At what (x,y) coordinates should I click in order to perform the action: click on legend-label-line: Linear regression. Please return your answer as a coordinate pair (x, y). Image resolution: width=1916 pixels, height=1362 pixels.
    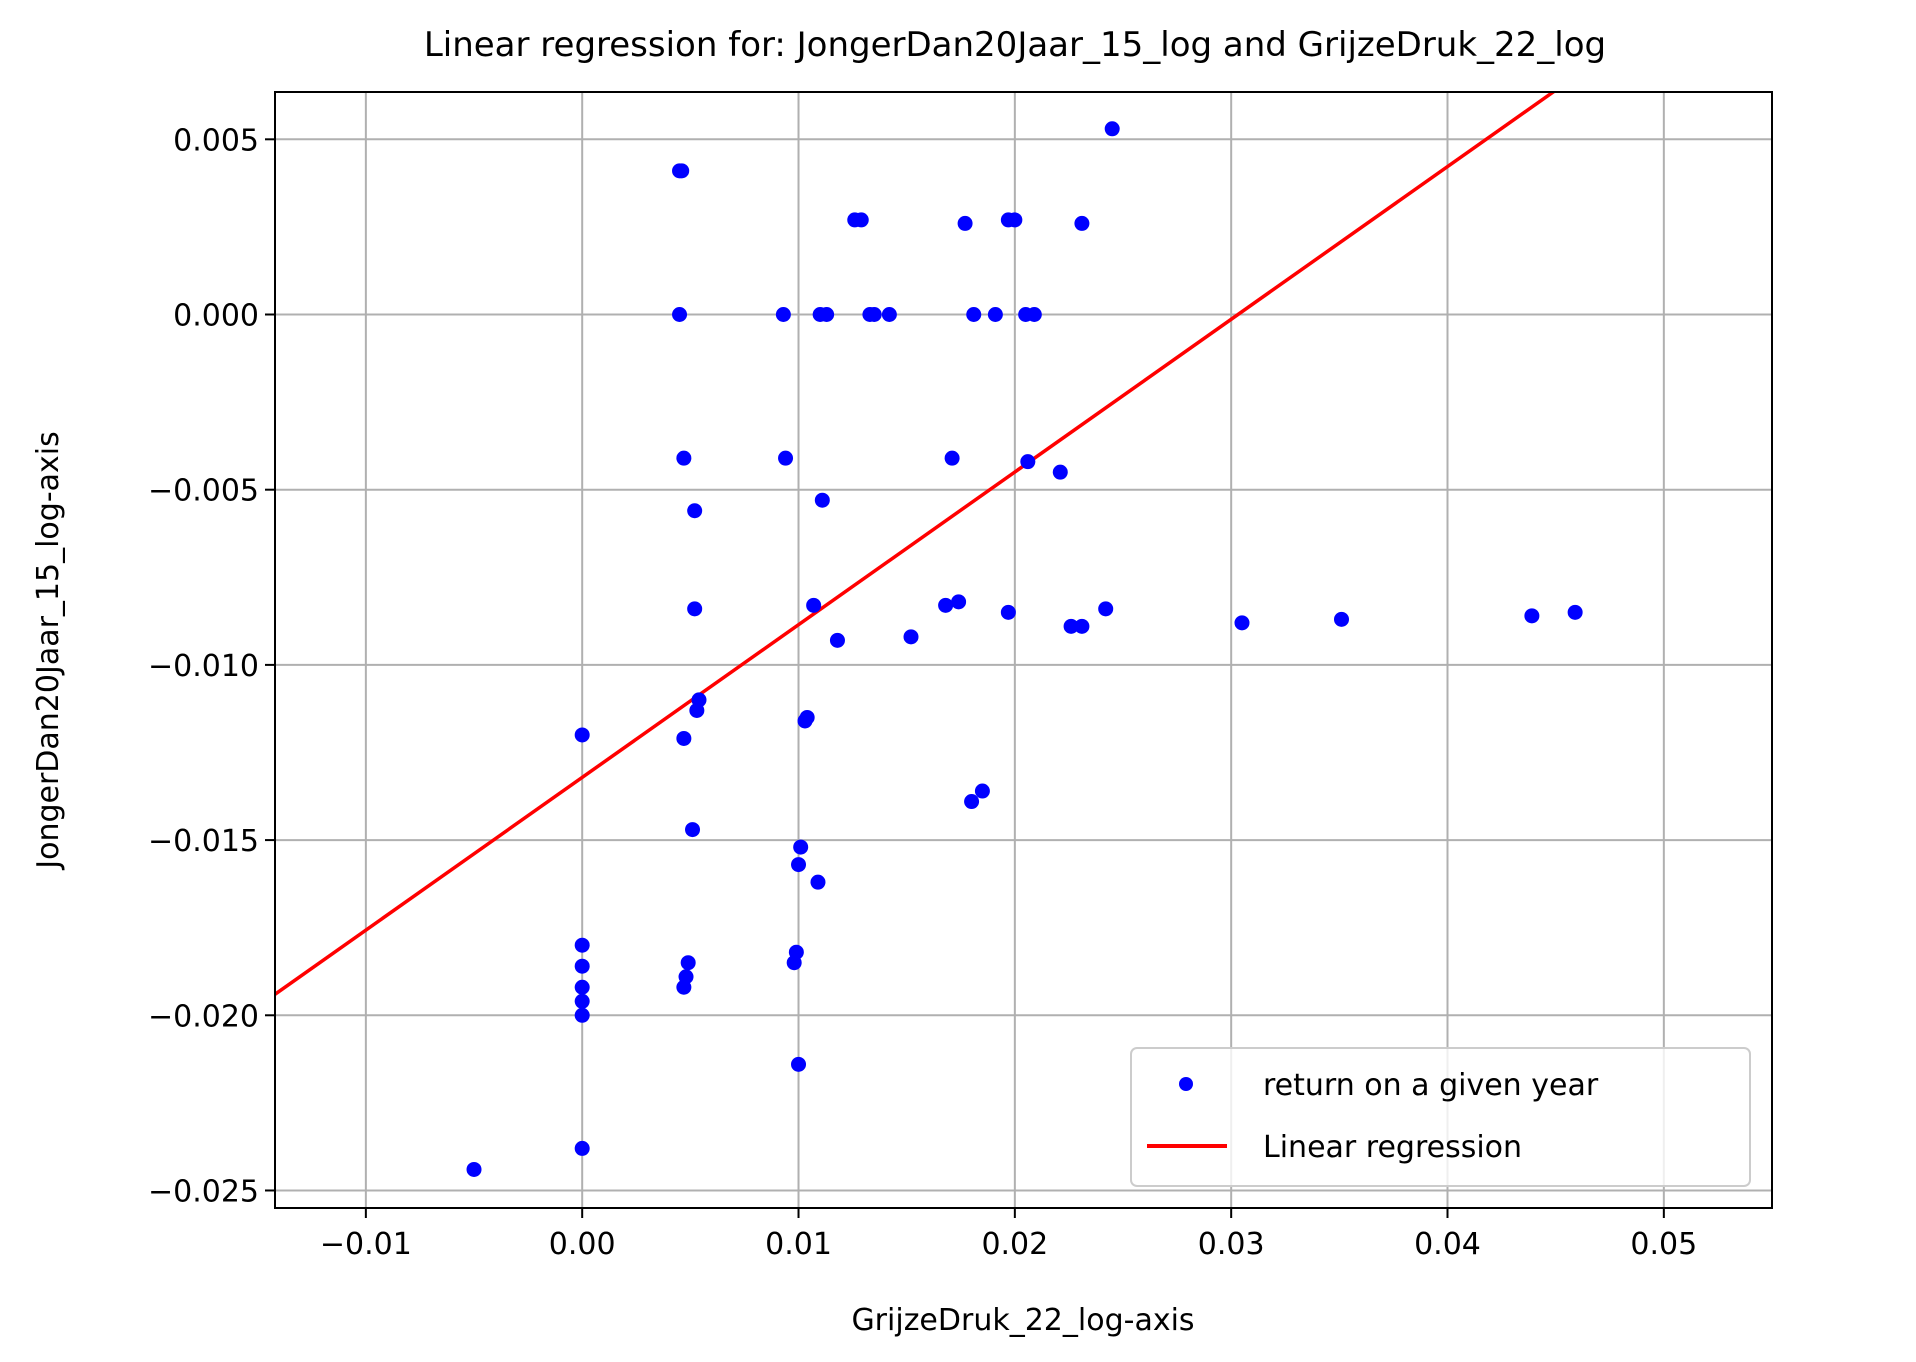
    Looking at the image, I should click on (1392, 1147).